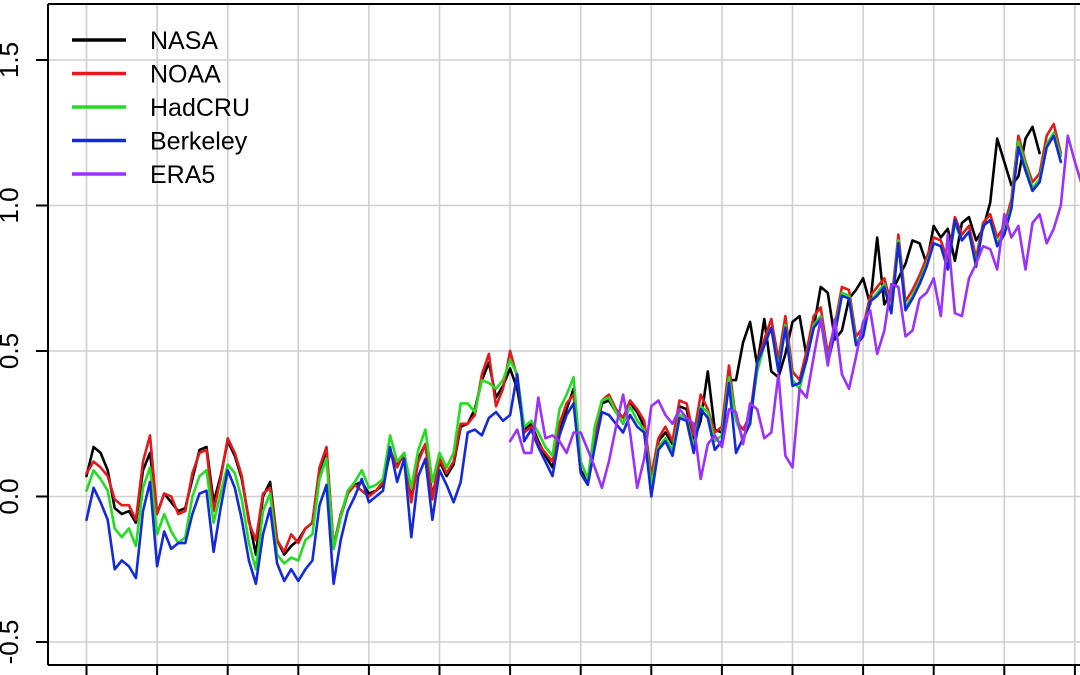 This screenshot has width=1080, height=675. What do you see at coordinates (200, 108) in the screenshot?
I see `legend-label-hadcru: HadCRU` at bounding box center [200, 108].